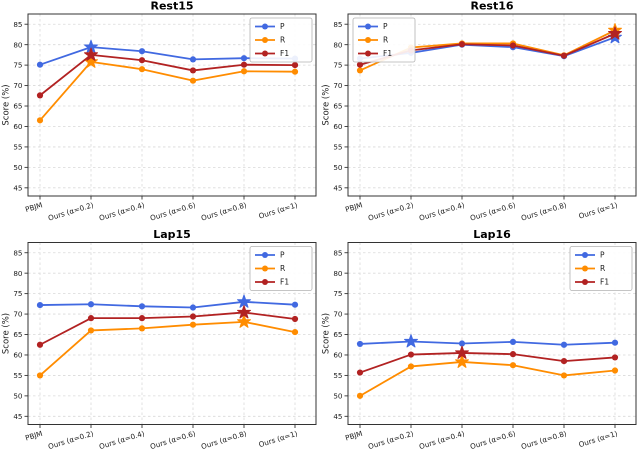 The height and width of the screenshot is (457, 640). I want to click on y-tick-label: 70, so click(18, 85).